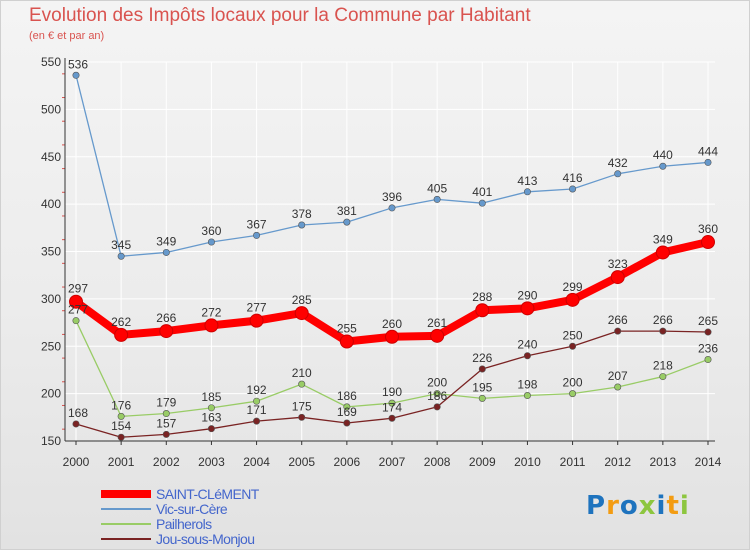 Image resolution: width=750 pixels, height=551 pixels. What do you see at coordinates (708, 349) in the screenshot?
I see `data-label: 236` at bounding box center [708, 349].